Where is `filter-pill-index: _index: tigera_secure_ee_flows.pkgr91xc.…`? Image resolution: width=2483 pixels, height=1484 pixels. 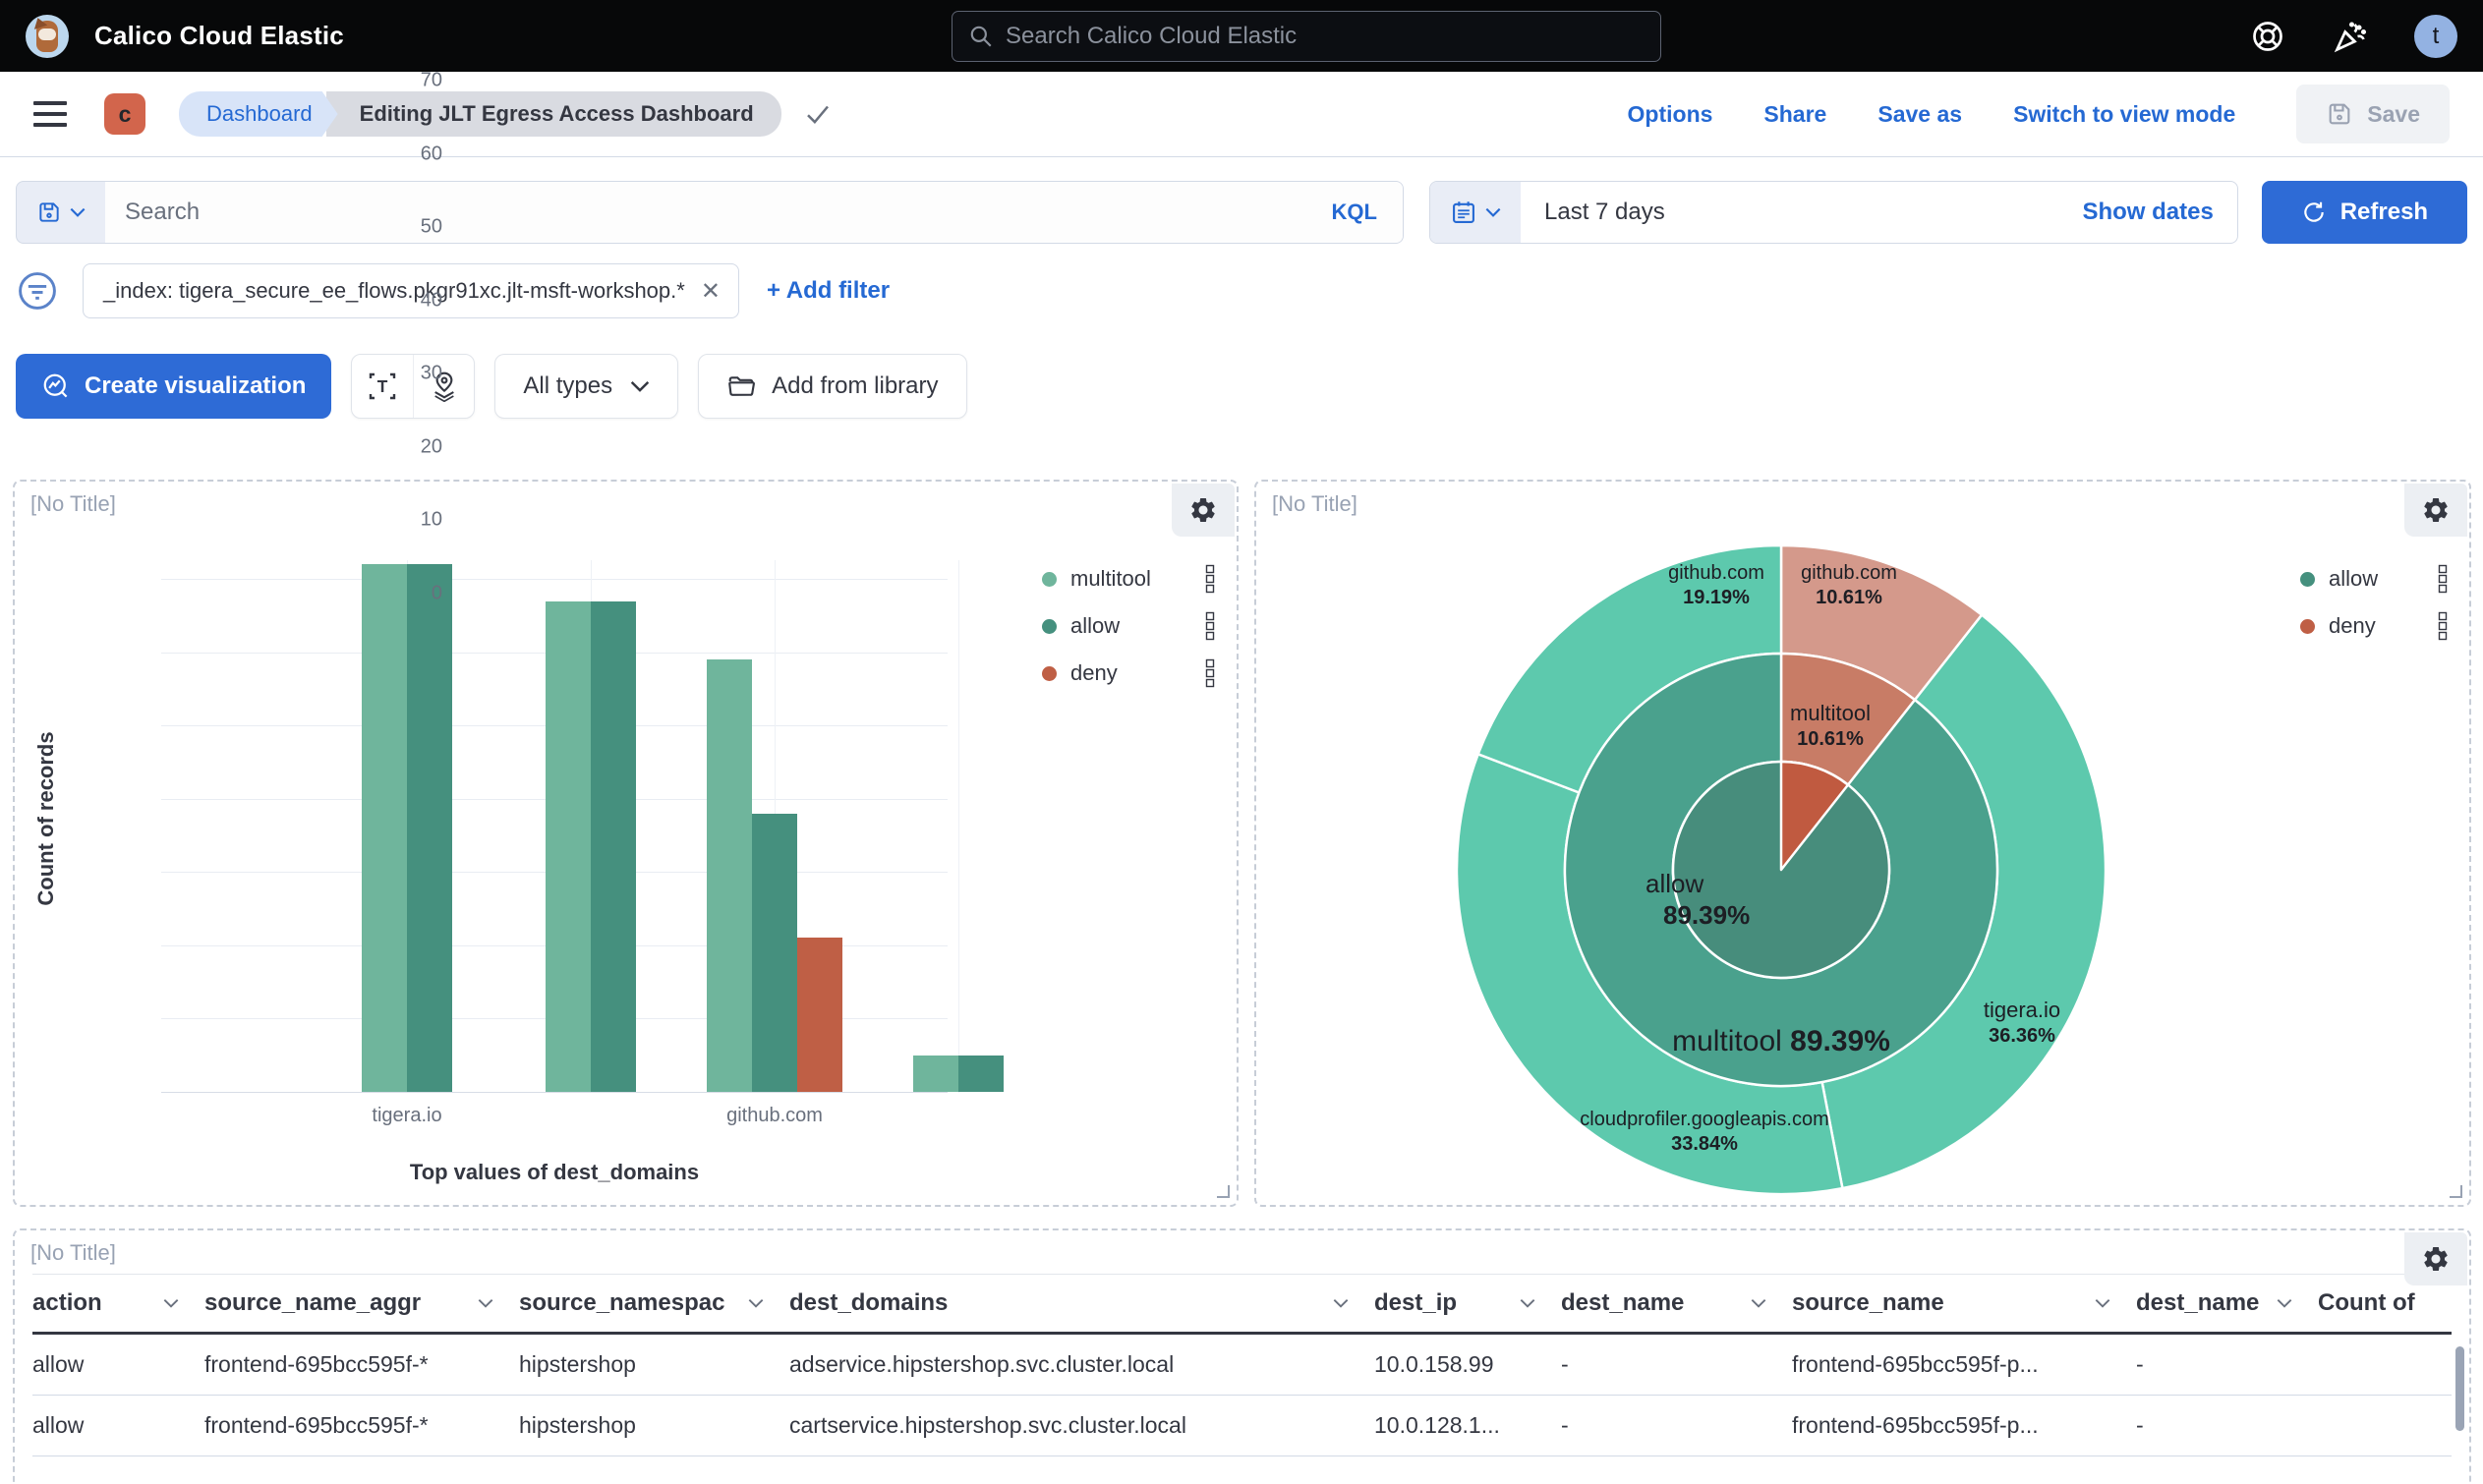
filter-pill-index: _index: tigera_secure_ee_flows.pkgr91xc.… is located at coordinates (411, 290).